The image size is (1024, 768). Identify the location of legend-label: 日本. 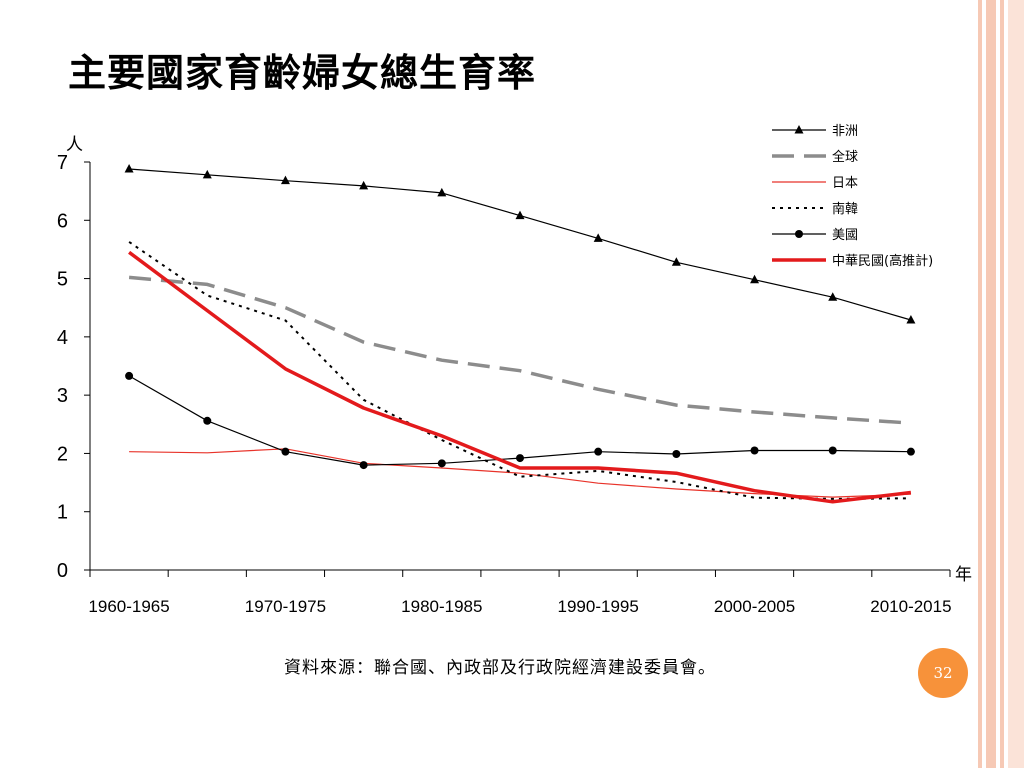
(845, 183).